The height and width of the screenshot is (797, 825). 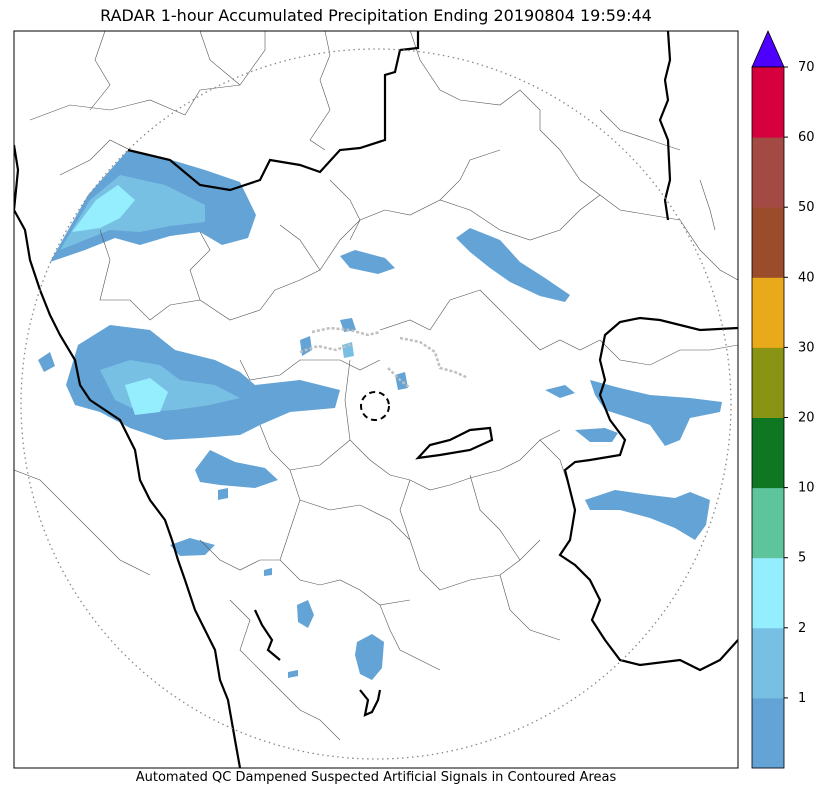 What do you see at coordinates (806, 137) in the screenshot?
I see `colorbar-tick-label-9: 60` at bounding box center [806, 137].